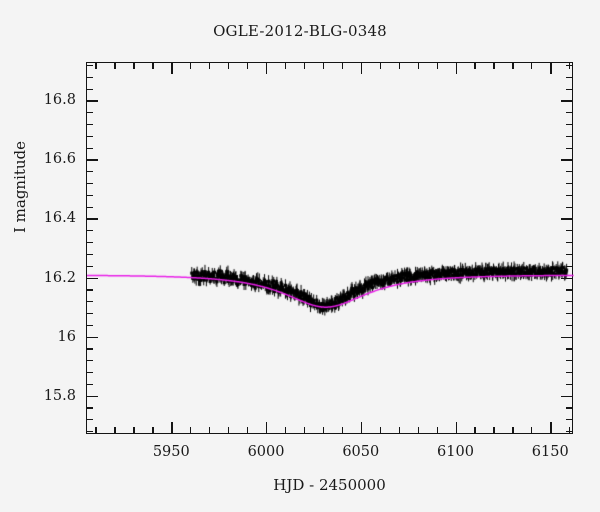 The image size is (600, 512). What do you see at coordinates (20, 187) in the screenshot?
I see `y-axis-label: I magnitude` at bounding box center [20, 187].